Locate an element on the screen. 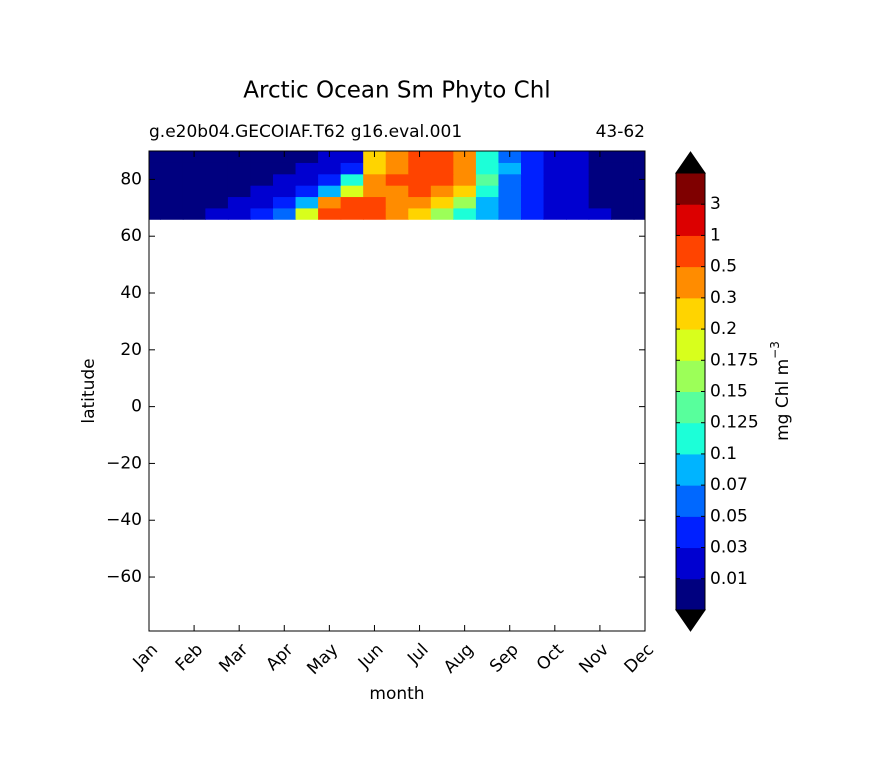 This screenshot has width=876, height=783. x-tick-label: Oct is located at coordinates (550, 657).